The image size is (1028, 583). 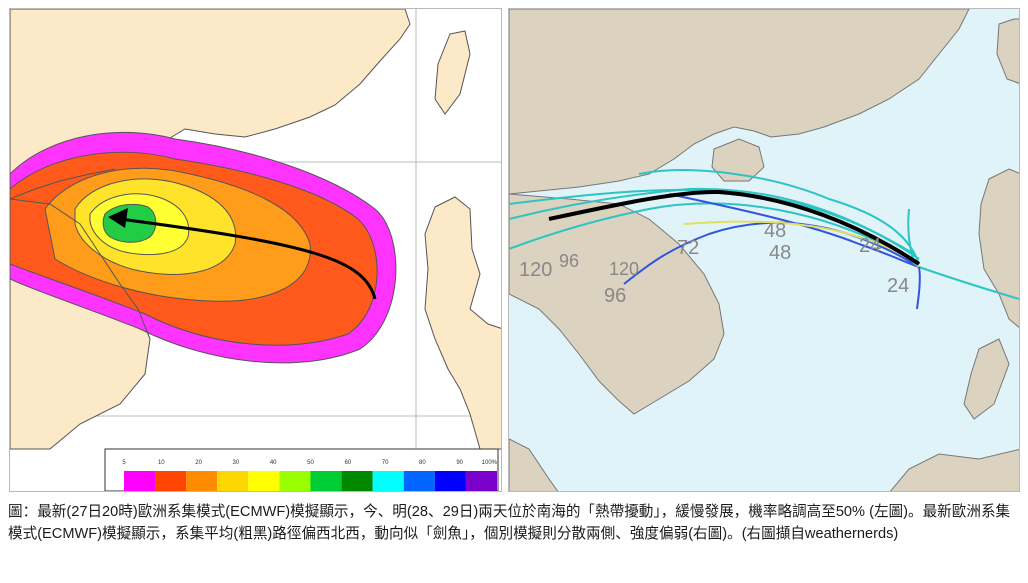 I want to click on forecast-hour-label: 72, so click(x=688, y=248).